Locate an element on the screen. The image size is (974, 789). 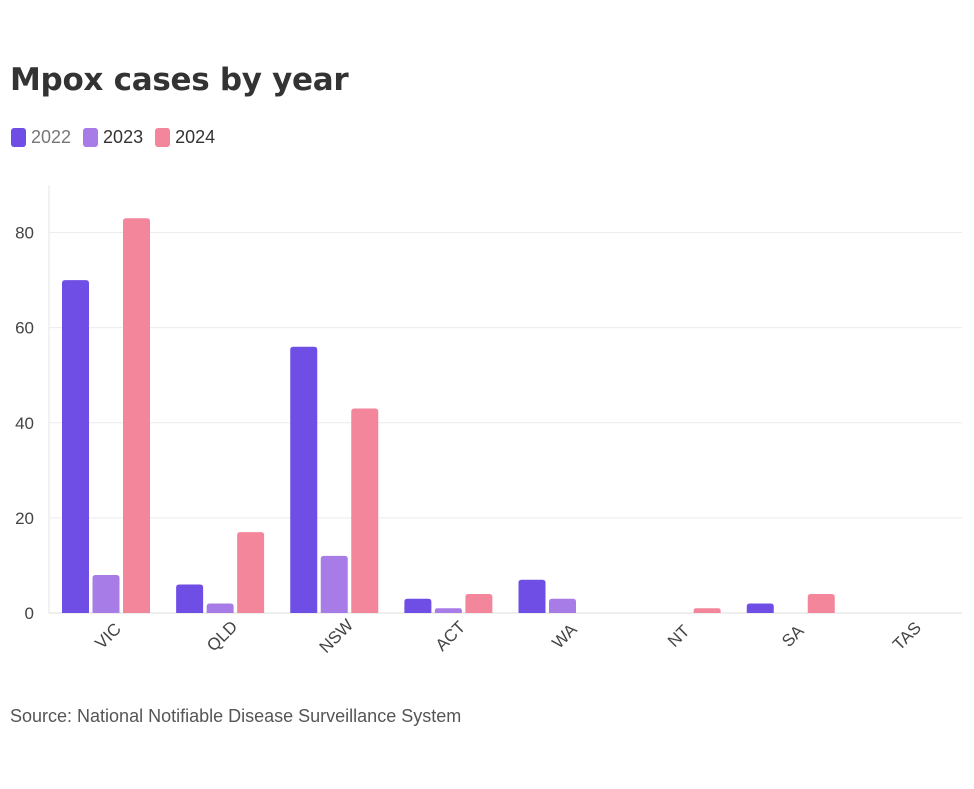
x-tick-label: NT is located at coordinates (678, 635).